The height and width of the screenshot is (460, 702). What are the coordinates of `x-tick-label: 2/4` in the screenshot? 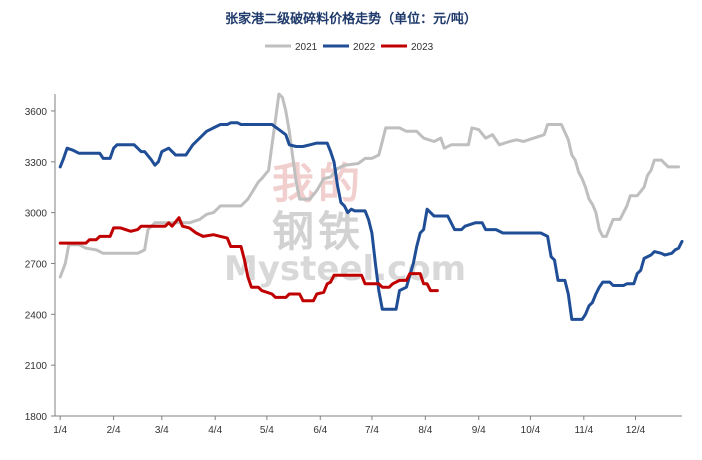 It's located at (114, 430).